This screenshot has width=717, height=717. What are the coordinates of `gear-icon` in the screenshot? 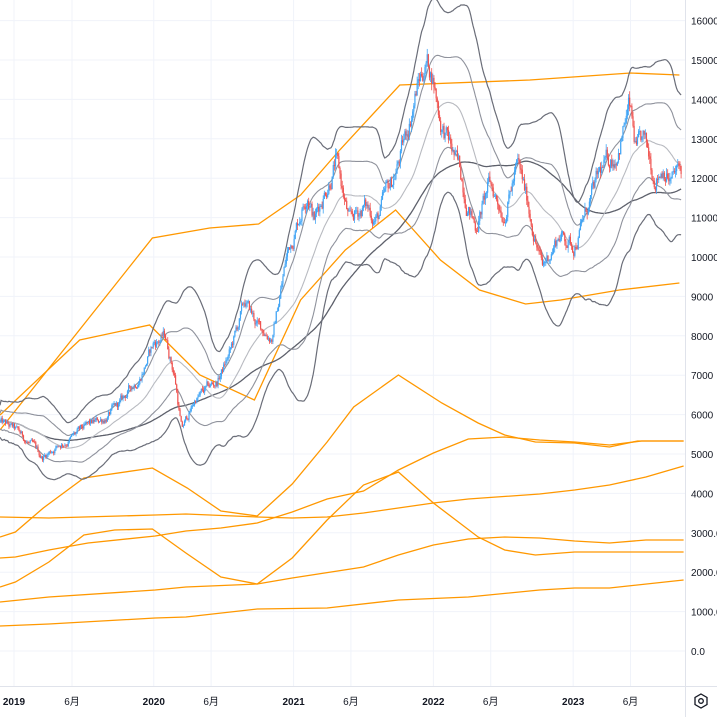 It's located at (701, 701).